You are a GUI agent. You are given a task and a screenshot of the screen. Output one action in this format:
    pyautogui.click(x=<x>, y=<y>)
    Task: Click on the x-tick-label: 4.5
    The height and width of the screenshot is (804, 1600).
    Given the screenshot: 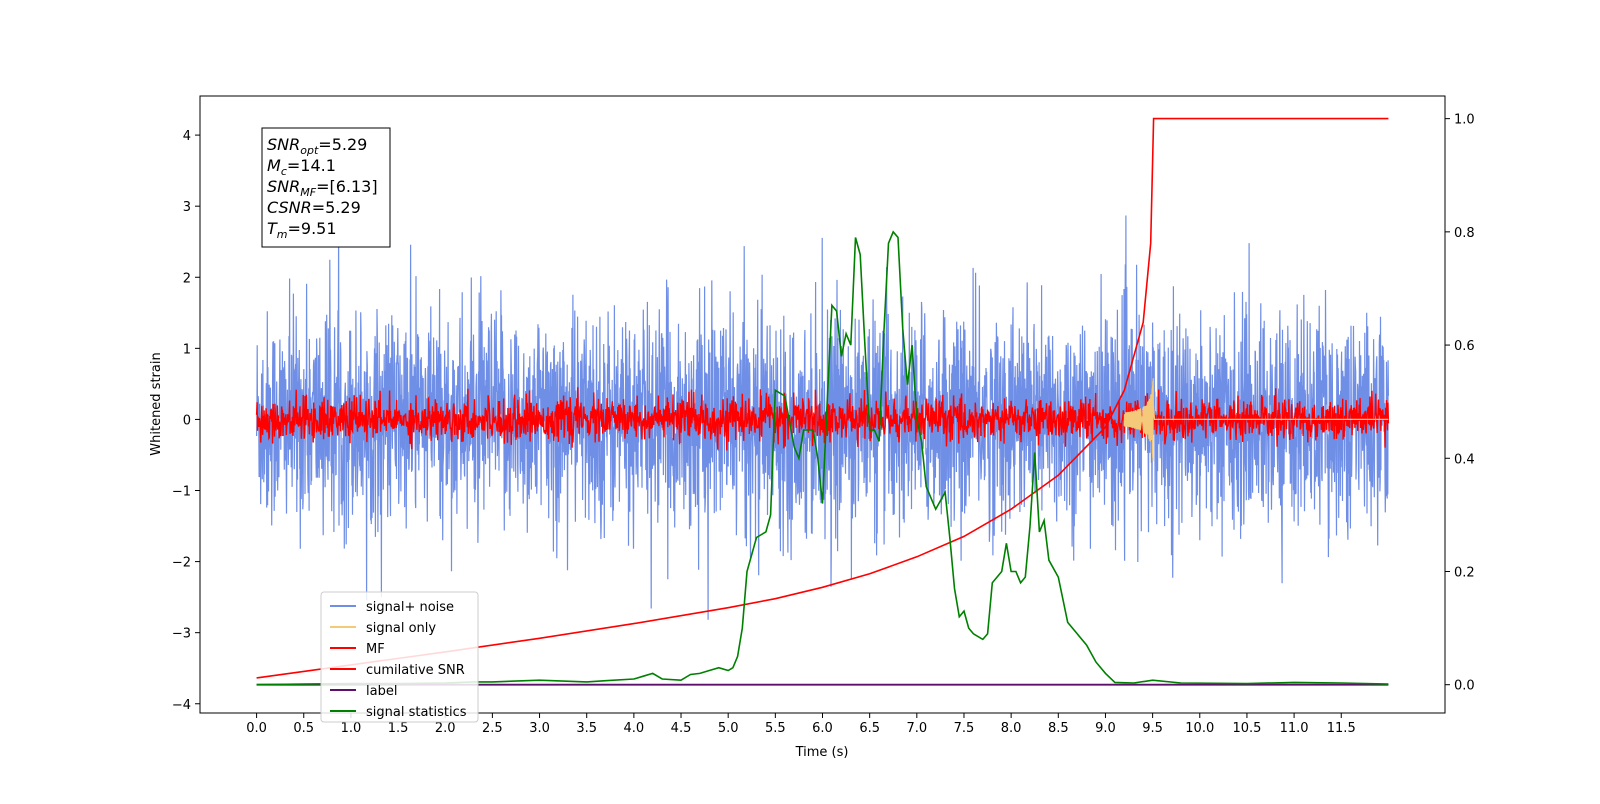 What is the action you would take?
    pyautogui.click(x=681, y=728)
    